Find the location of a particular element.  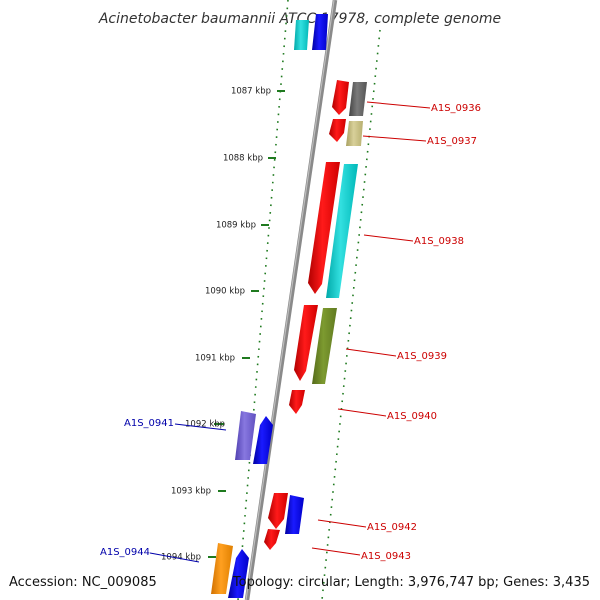

tick-label: 1089 kbp is located at coordinates (236, 226).